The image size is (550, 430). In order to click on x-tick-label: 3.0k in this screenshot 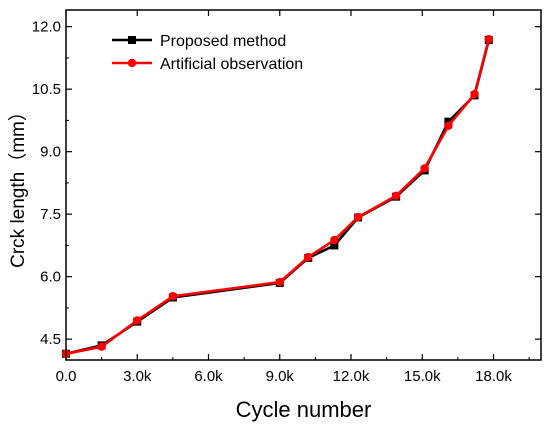, I will do `click(137, 376)`.